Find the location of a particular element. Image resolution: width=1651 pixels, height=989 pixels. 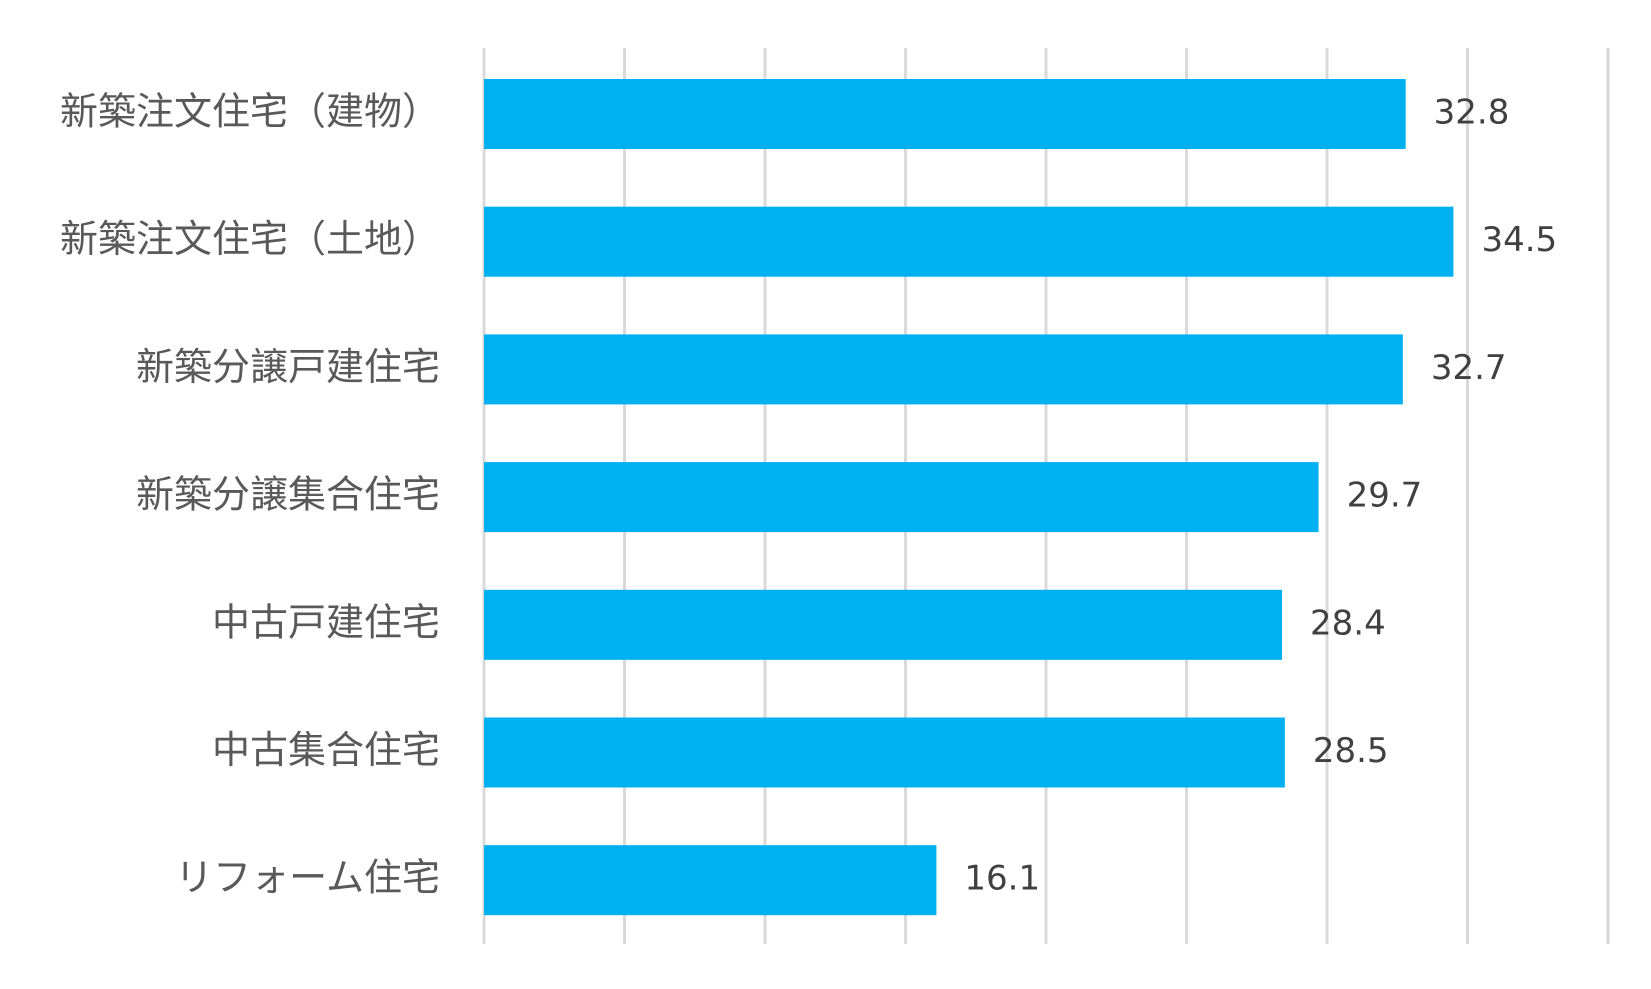

value-label: 34.5 is located at coordinates (1519, 240).